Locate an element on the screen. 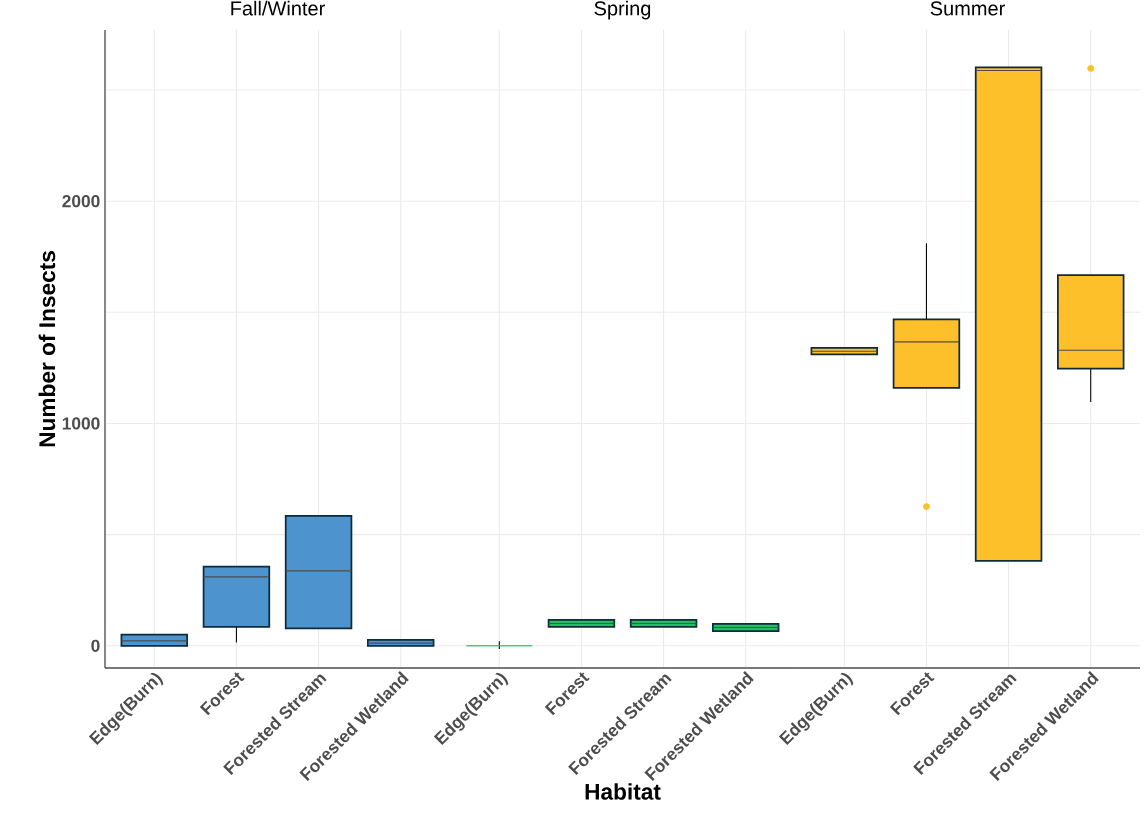 The height and width of the screenshot is (834, 1144). chart-title: Spring is located at coordinates (622, 10).